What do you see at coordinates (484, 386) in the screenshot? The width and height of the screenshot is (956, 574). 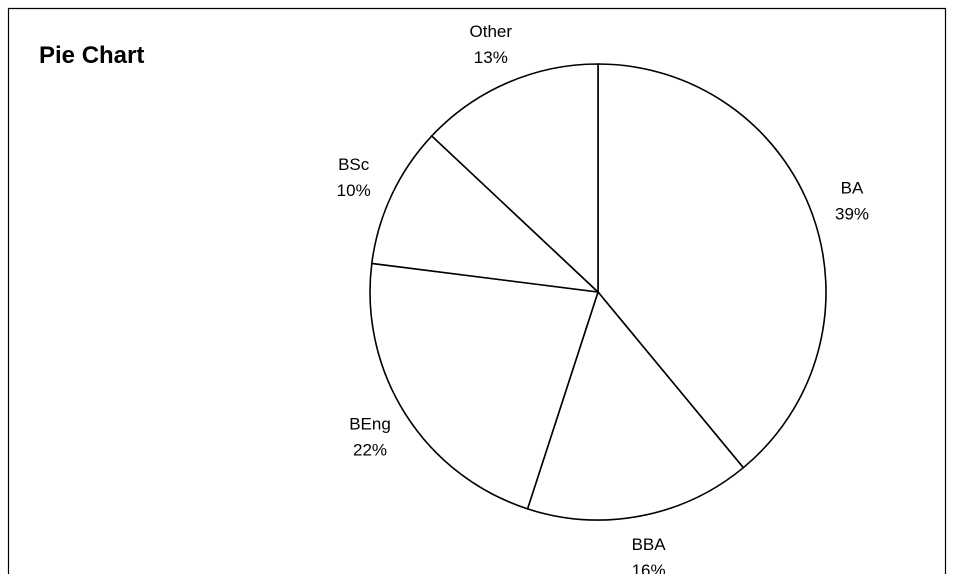 I see `pie-slice-beng` at bounding box center [484, 386].